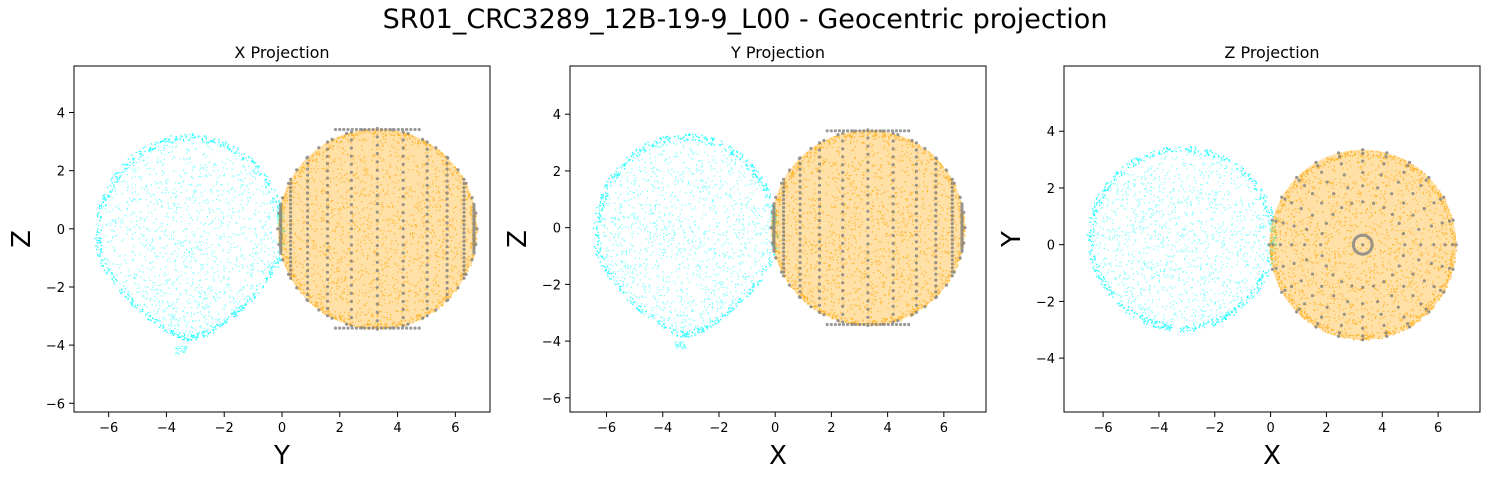 The height and width of the screenshot is (480, 1490). I want to click on x-axis-label: Y, so click(281, 456).